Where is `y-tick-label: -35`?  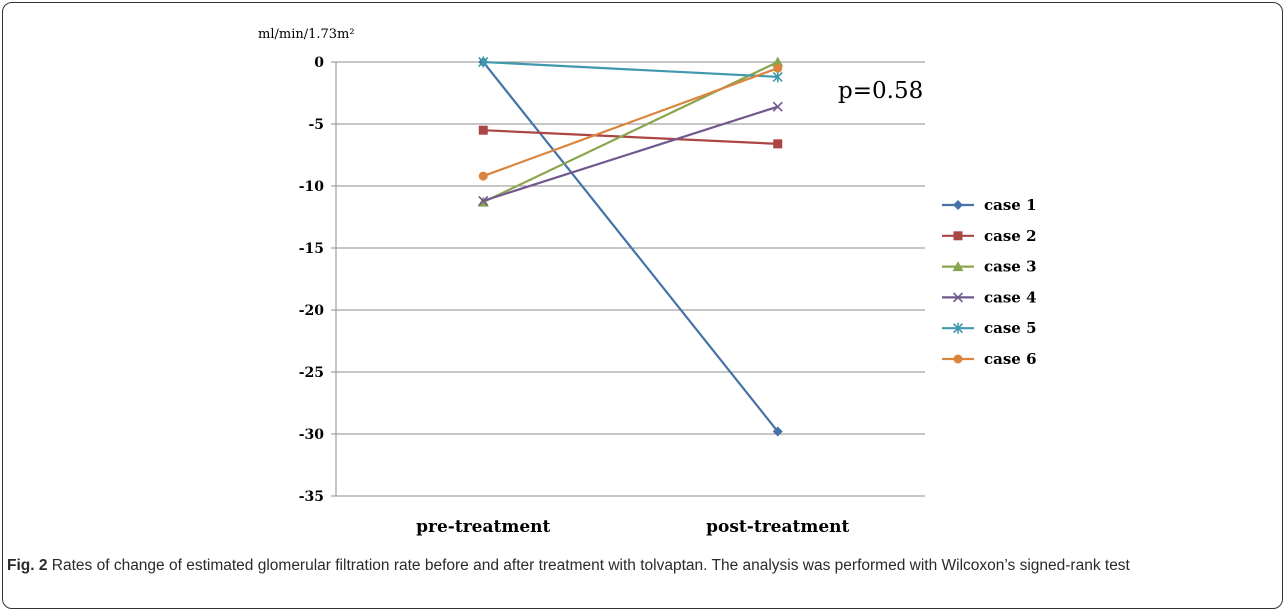
y-tick-label: -35 is located at coordinates (311, 497).